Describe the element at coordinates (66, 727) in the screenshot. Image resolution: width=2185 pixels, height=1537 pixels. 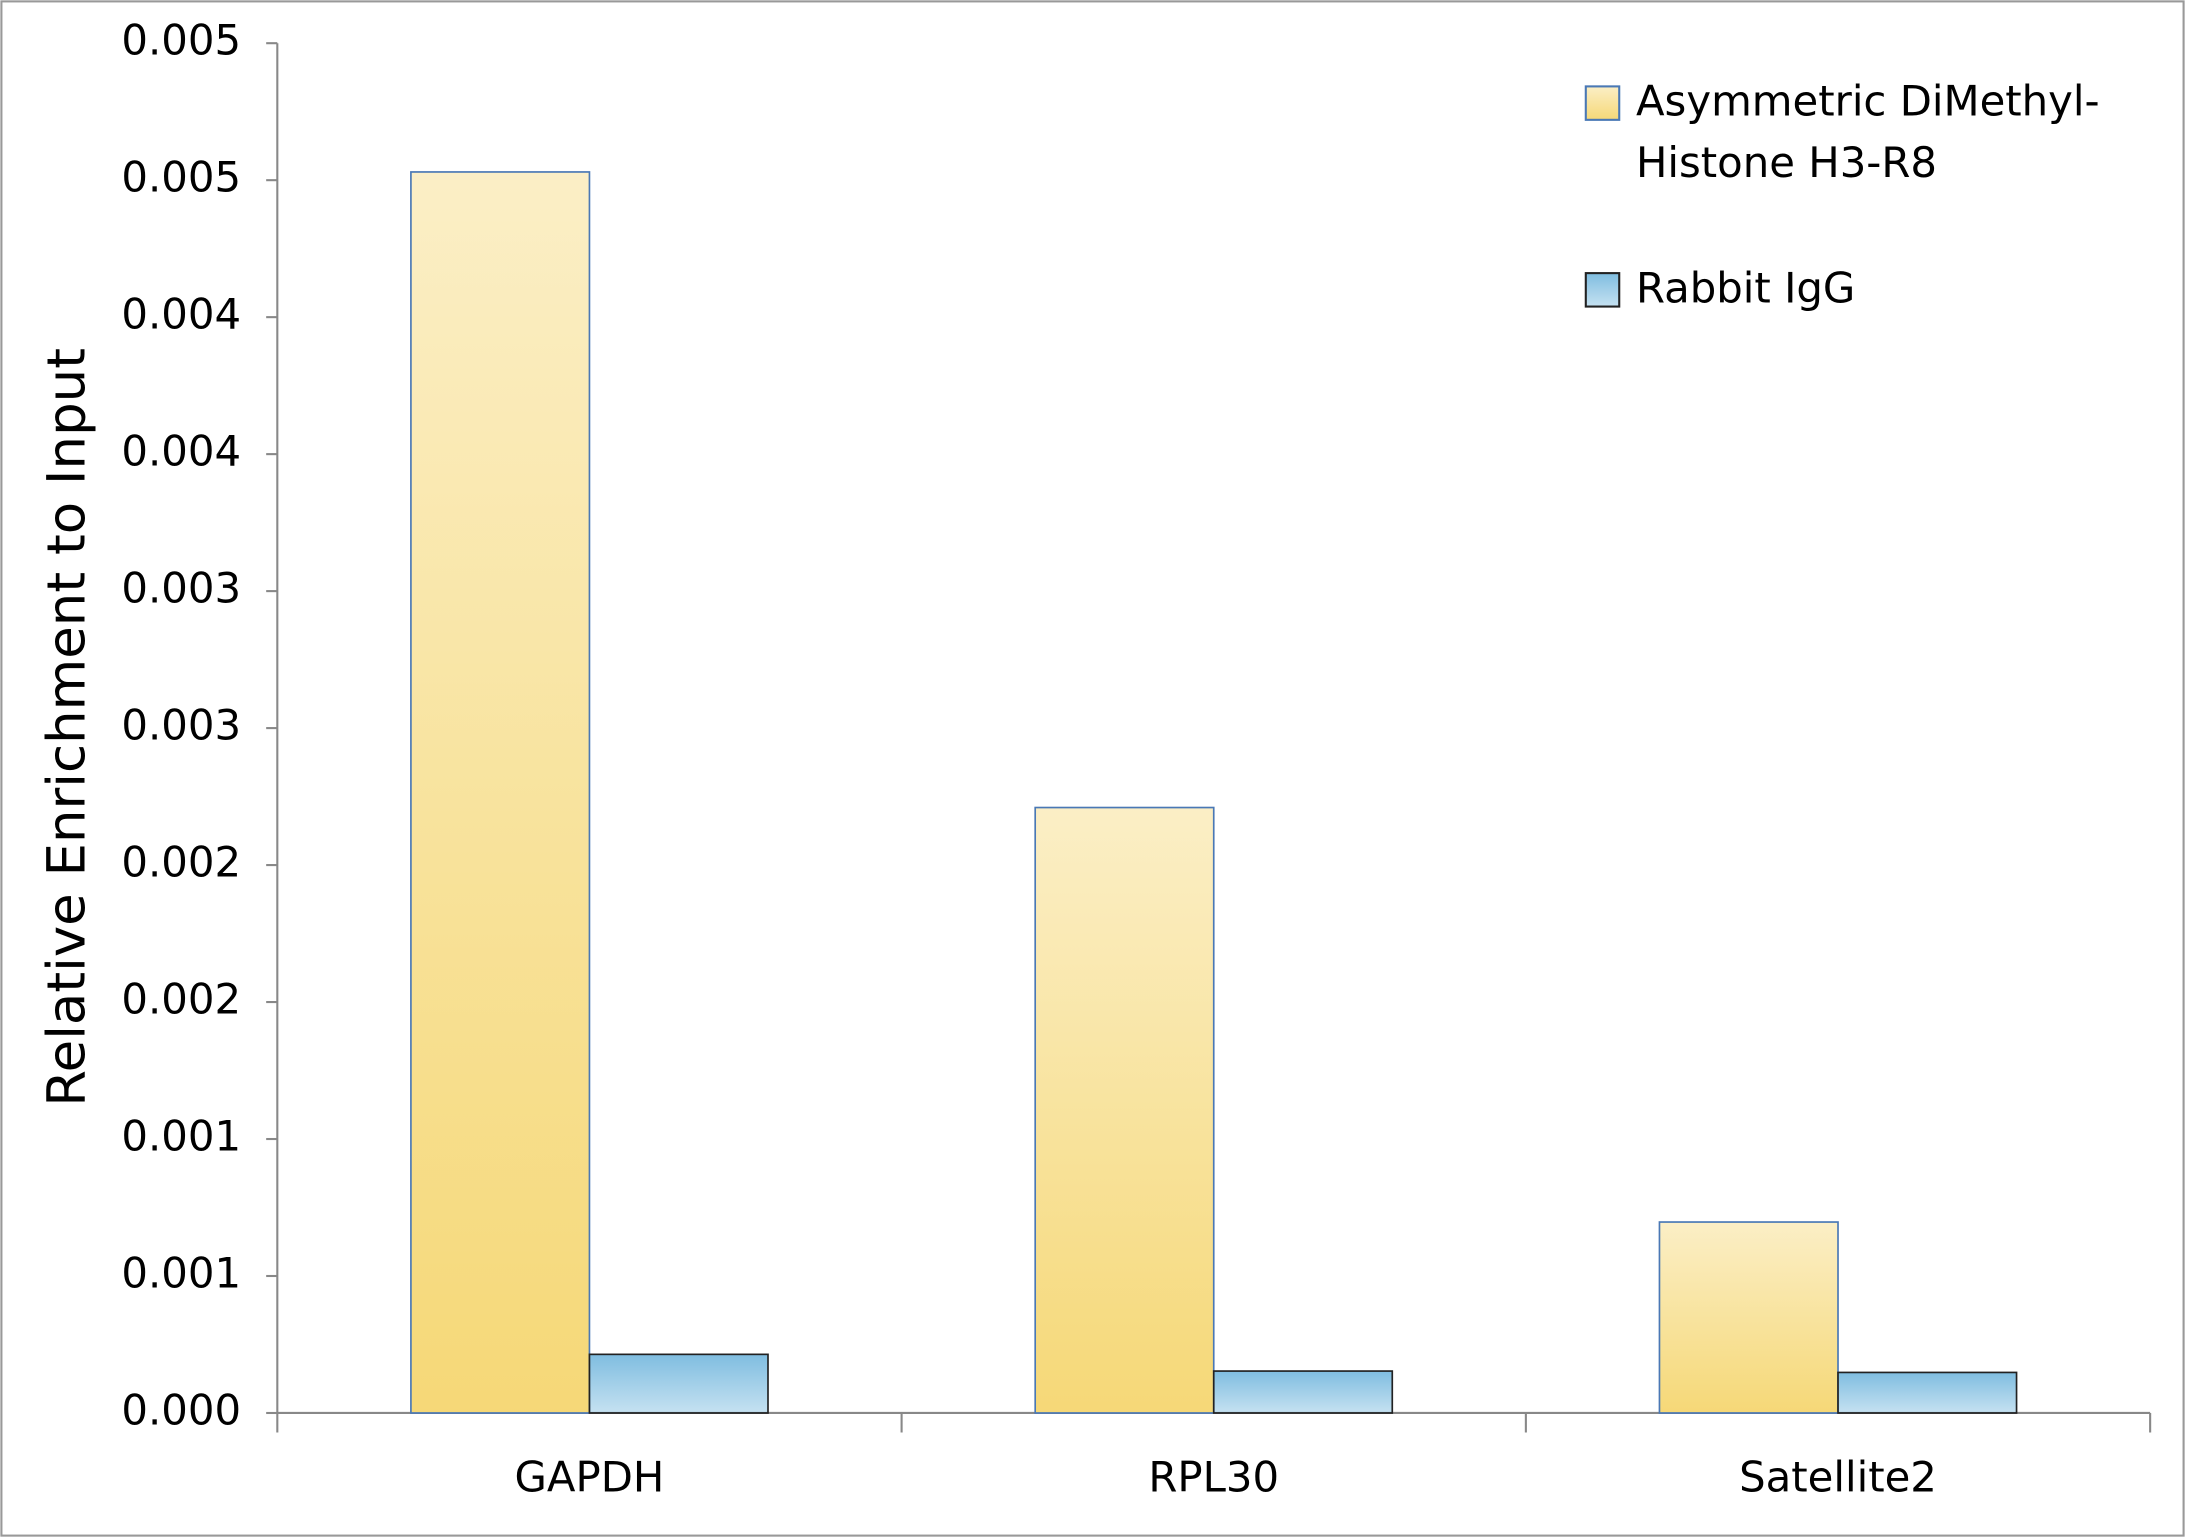
I see `y-axis-title: Relative Enrichment to Input` at that location.